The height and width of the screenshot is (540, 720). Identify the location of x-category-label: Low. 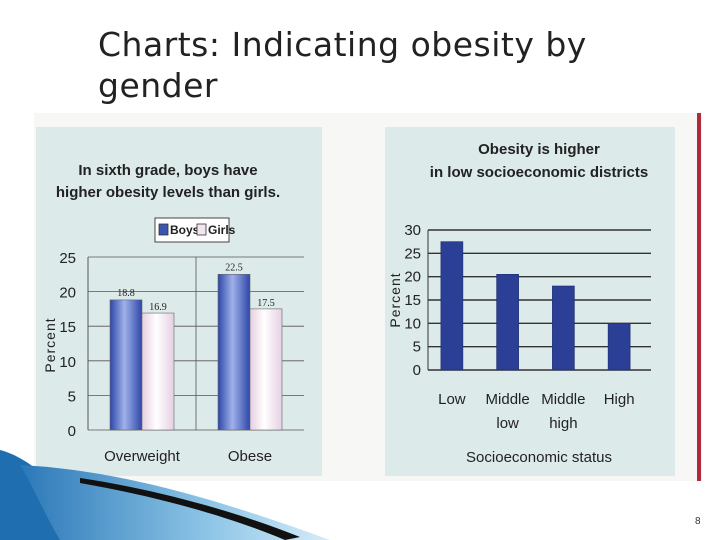
(452, 399).